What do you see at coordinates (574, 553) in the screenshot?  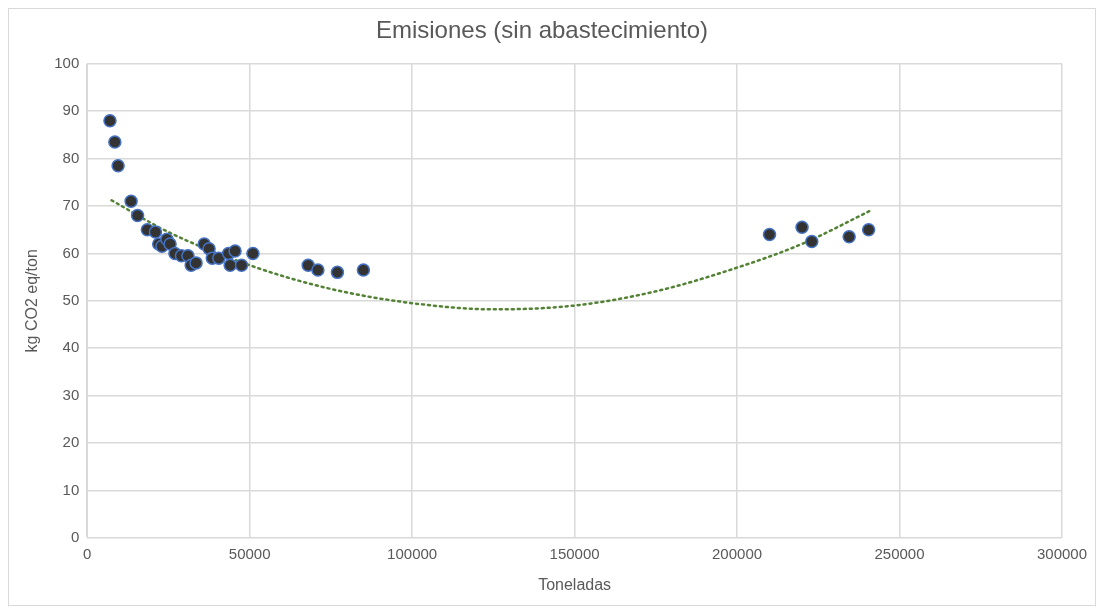 I see `x-tick-label: 150000` at bounding box center [574, 553].